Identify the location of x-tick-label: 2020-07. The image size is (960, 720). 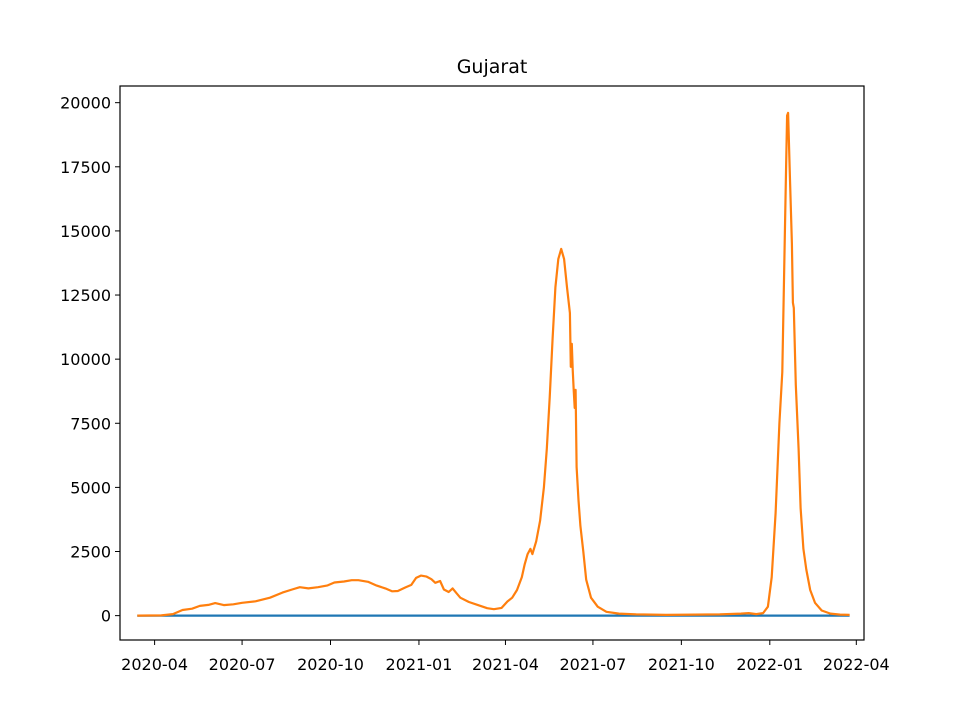
(242, 664).